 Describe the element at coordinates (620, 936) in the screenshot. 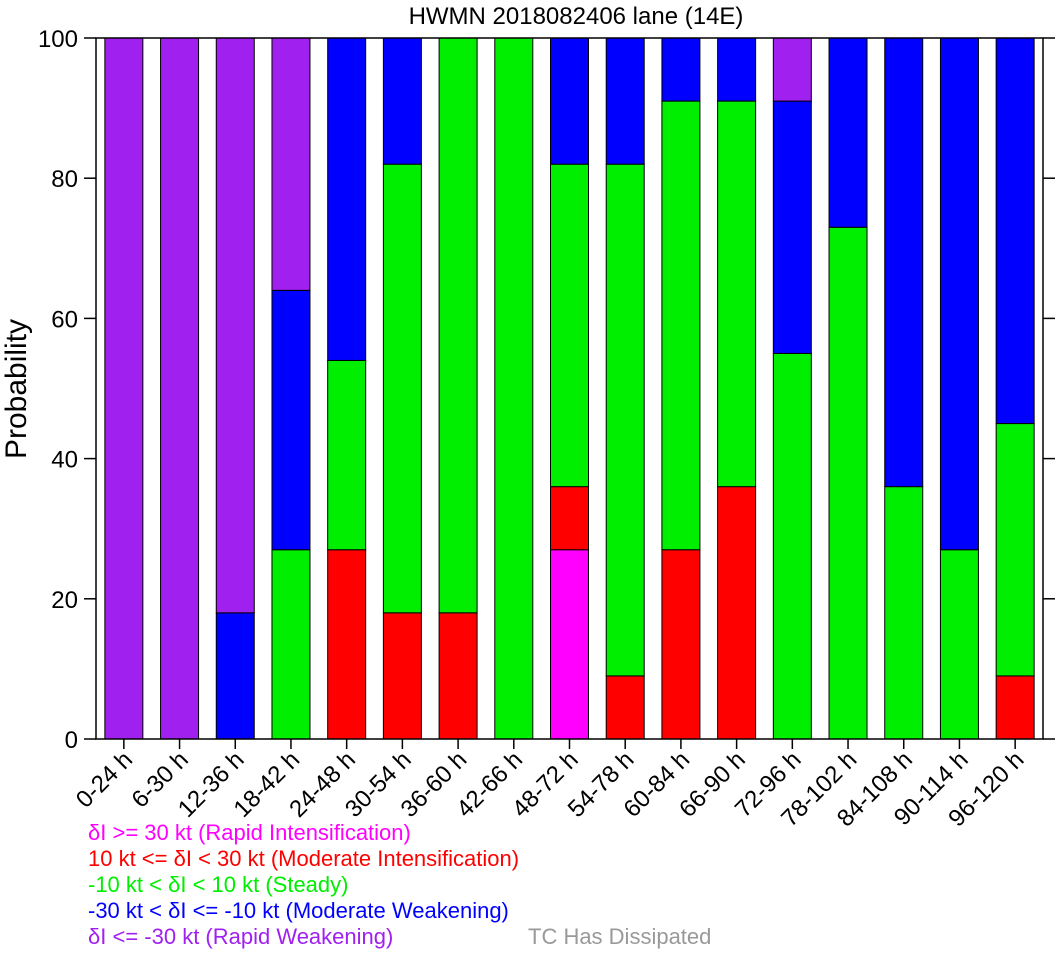

I see `legend-item-dissipated: TC Has Dissipated` at that location.